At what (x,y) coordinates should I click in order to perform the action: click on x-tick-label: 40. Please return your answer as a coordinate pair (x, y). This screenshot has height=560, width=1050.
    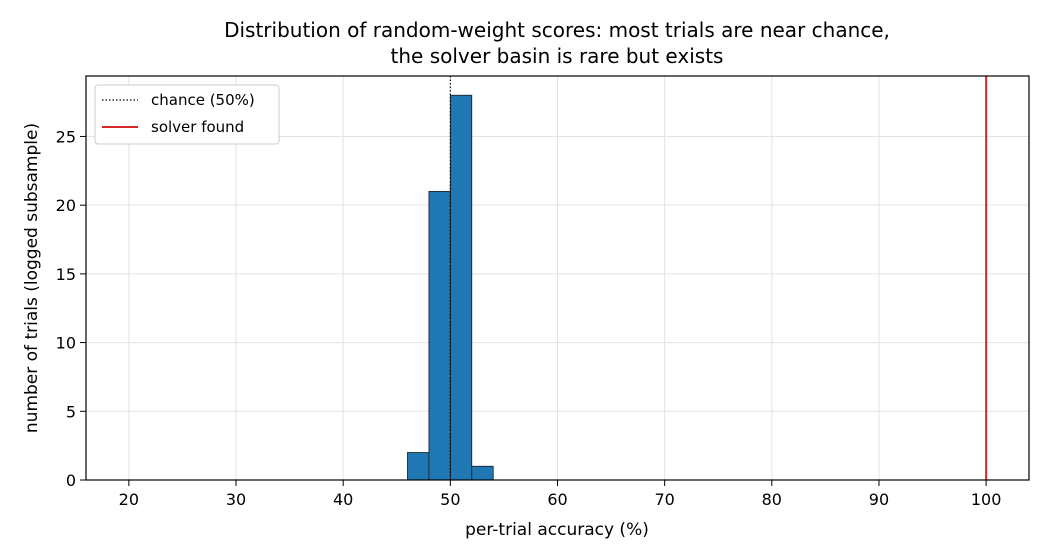
    Looking at the image, I should click on (343, 499).